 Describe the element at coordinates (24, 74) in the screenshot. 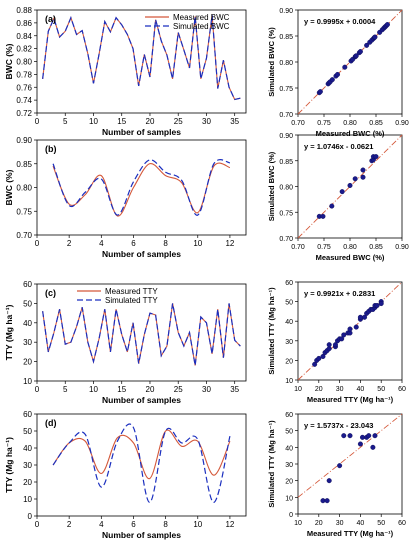

I see `y-tick-label: 0.78` at that location.